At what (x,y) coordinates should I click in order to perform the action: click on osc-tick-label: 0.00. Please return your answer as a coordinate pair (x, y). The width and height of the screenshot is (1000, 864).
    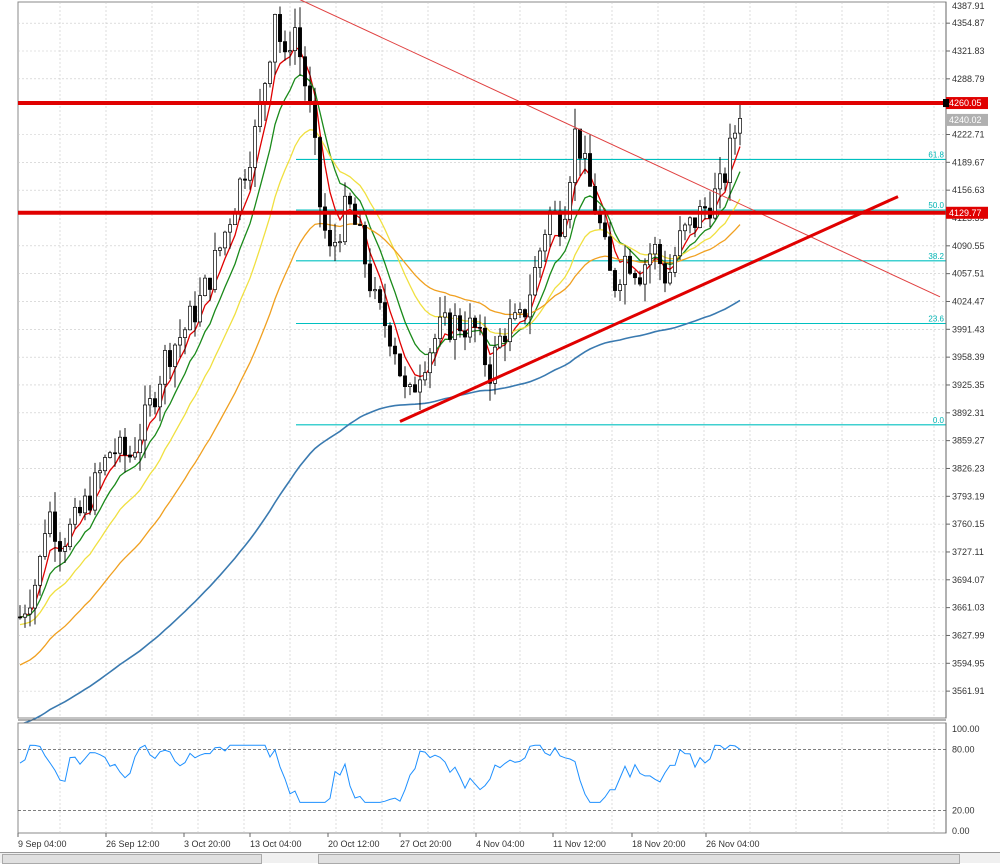
    Looking at the image, I should click on (961, 831).